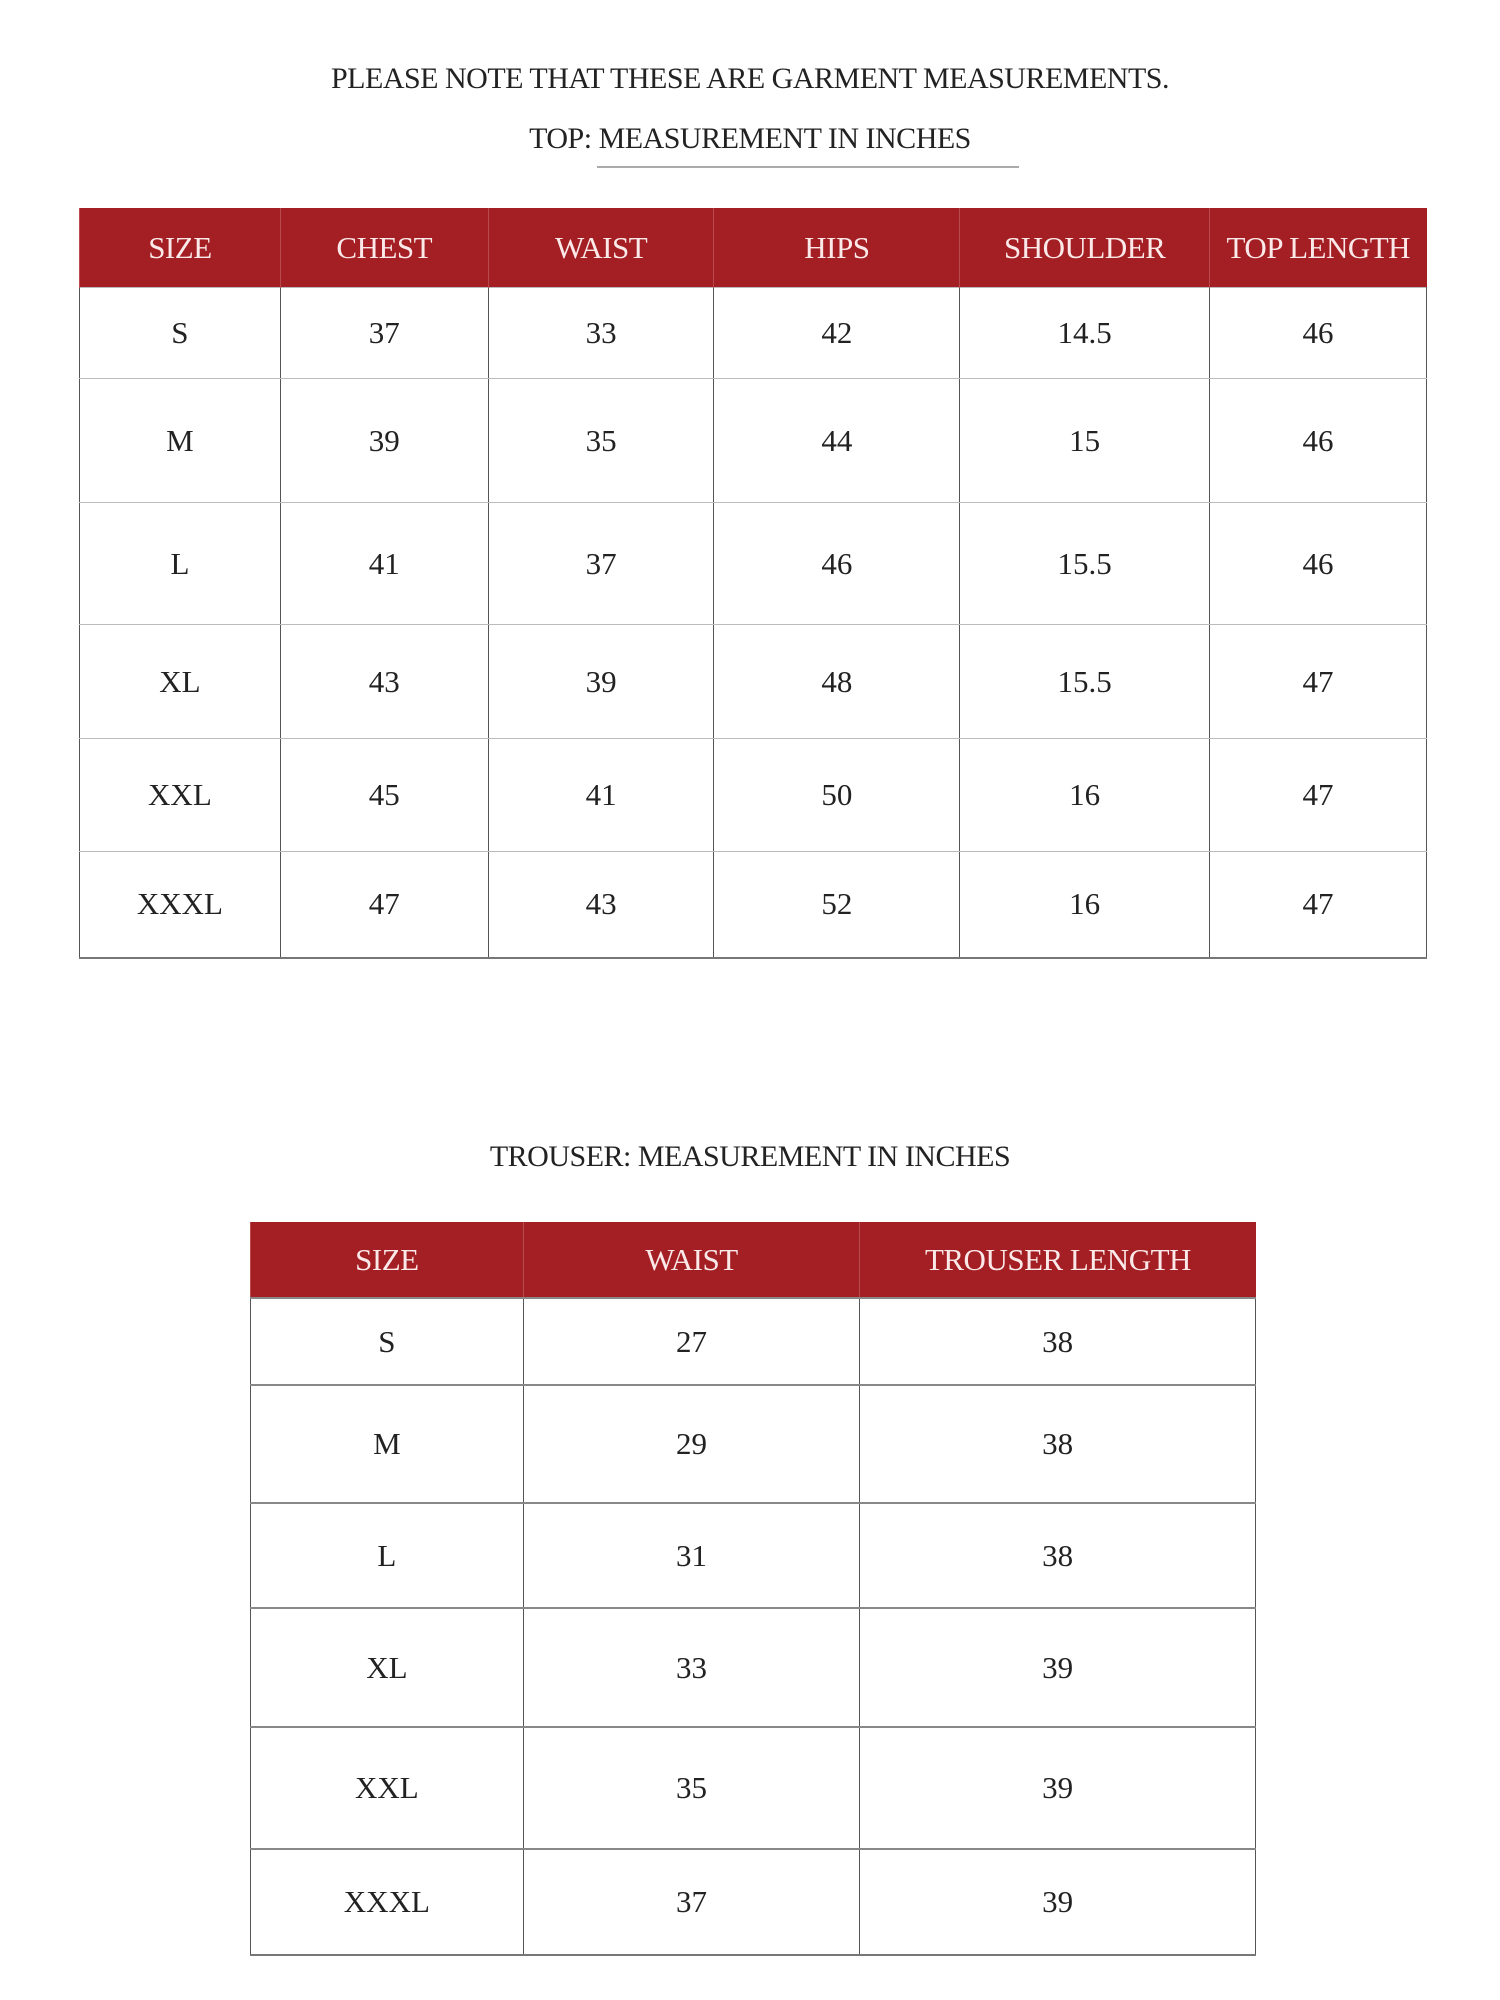  I want to click on table-row: S 37 33 42 14.5 46, so click(753, 333).